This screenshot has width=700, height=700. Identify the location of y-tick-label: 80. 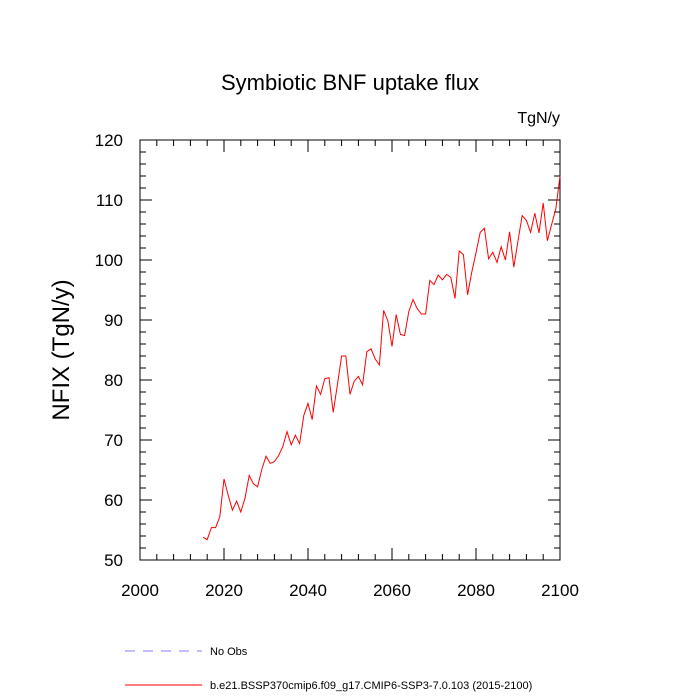
(113, 380).